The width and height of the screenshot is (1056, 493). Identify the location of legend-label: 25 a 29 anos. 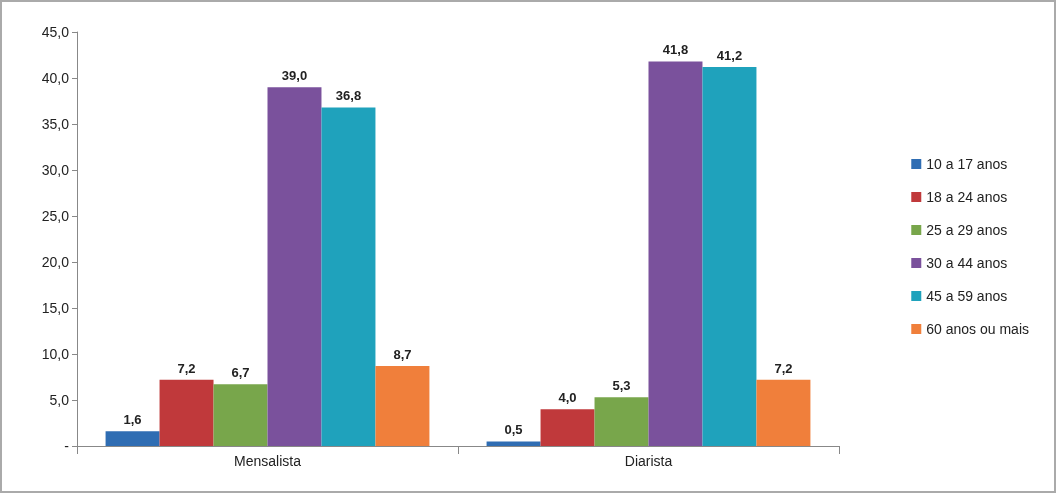
(967, 230).